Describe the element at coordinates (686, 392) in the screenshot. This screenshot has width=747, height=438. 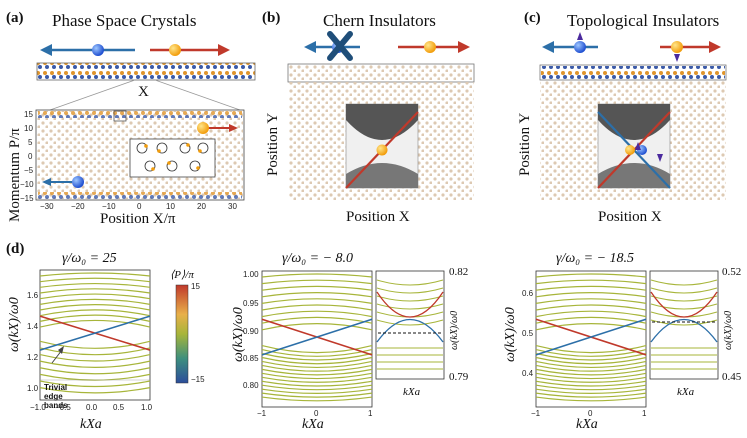
I see `inset3-xlabel: kXa` at that location.